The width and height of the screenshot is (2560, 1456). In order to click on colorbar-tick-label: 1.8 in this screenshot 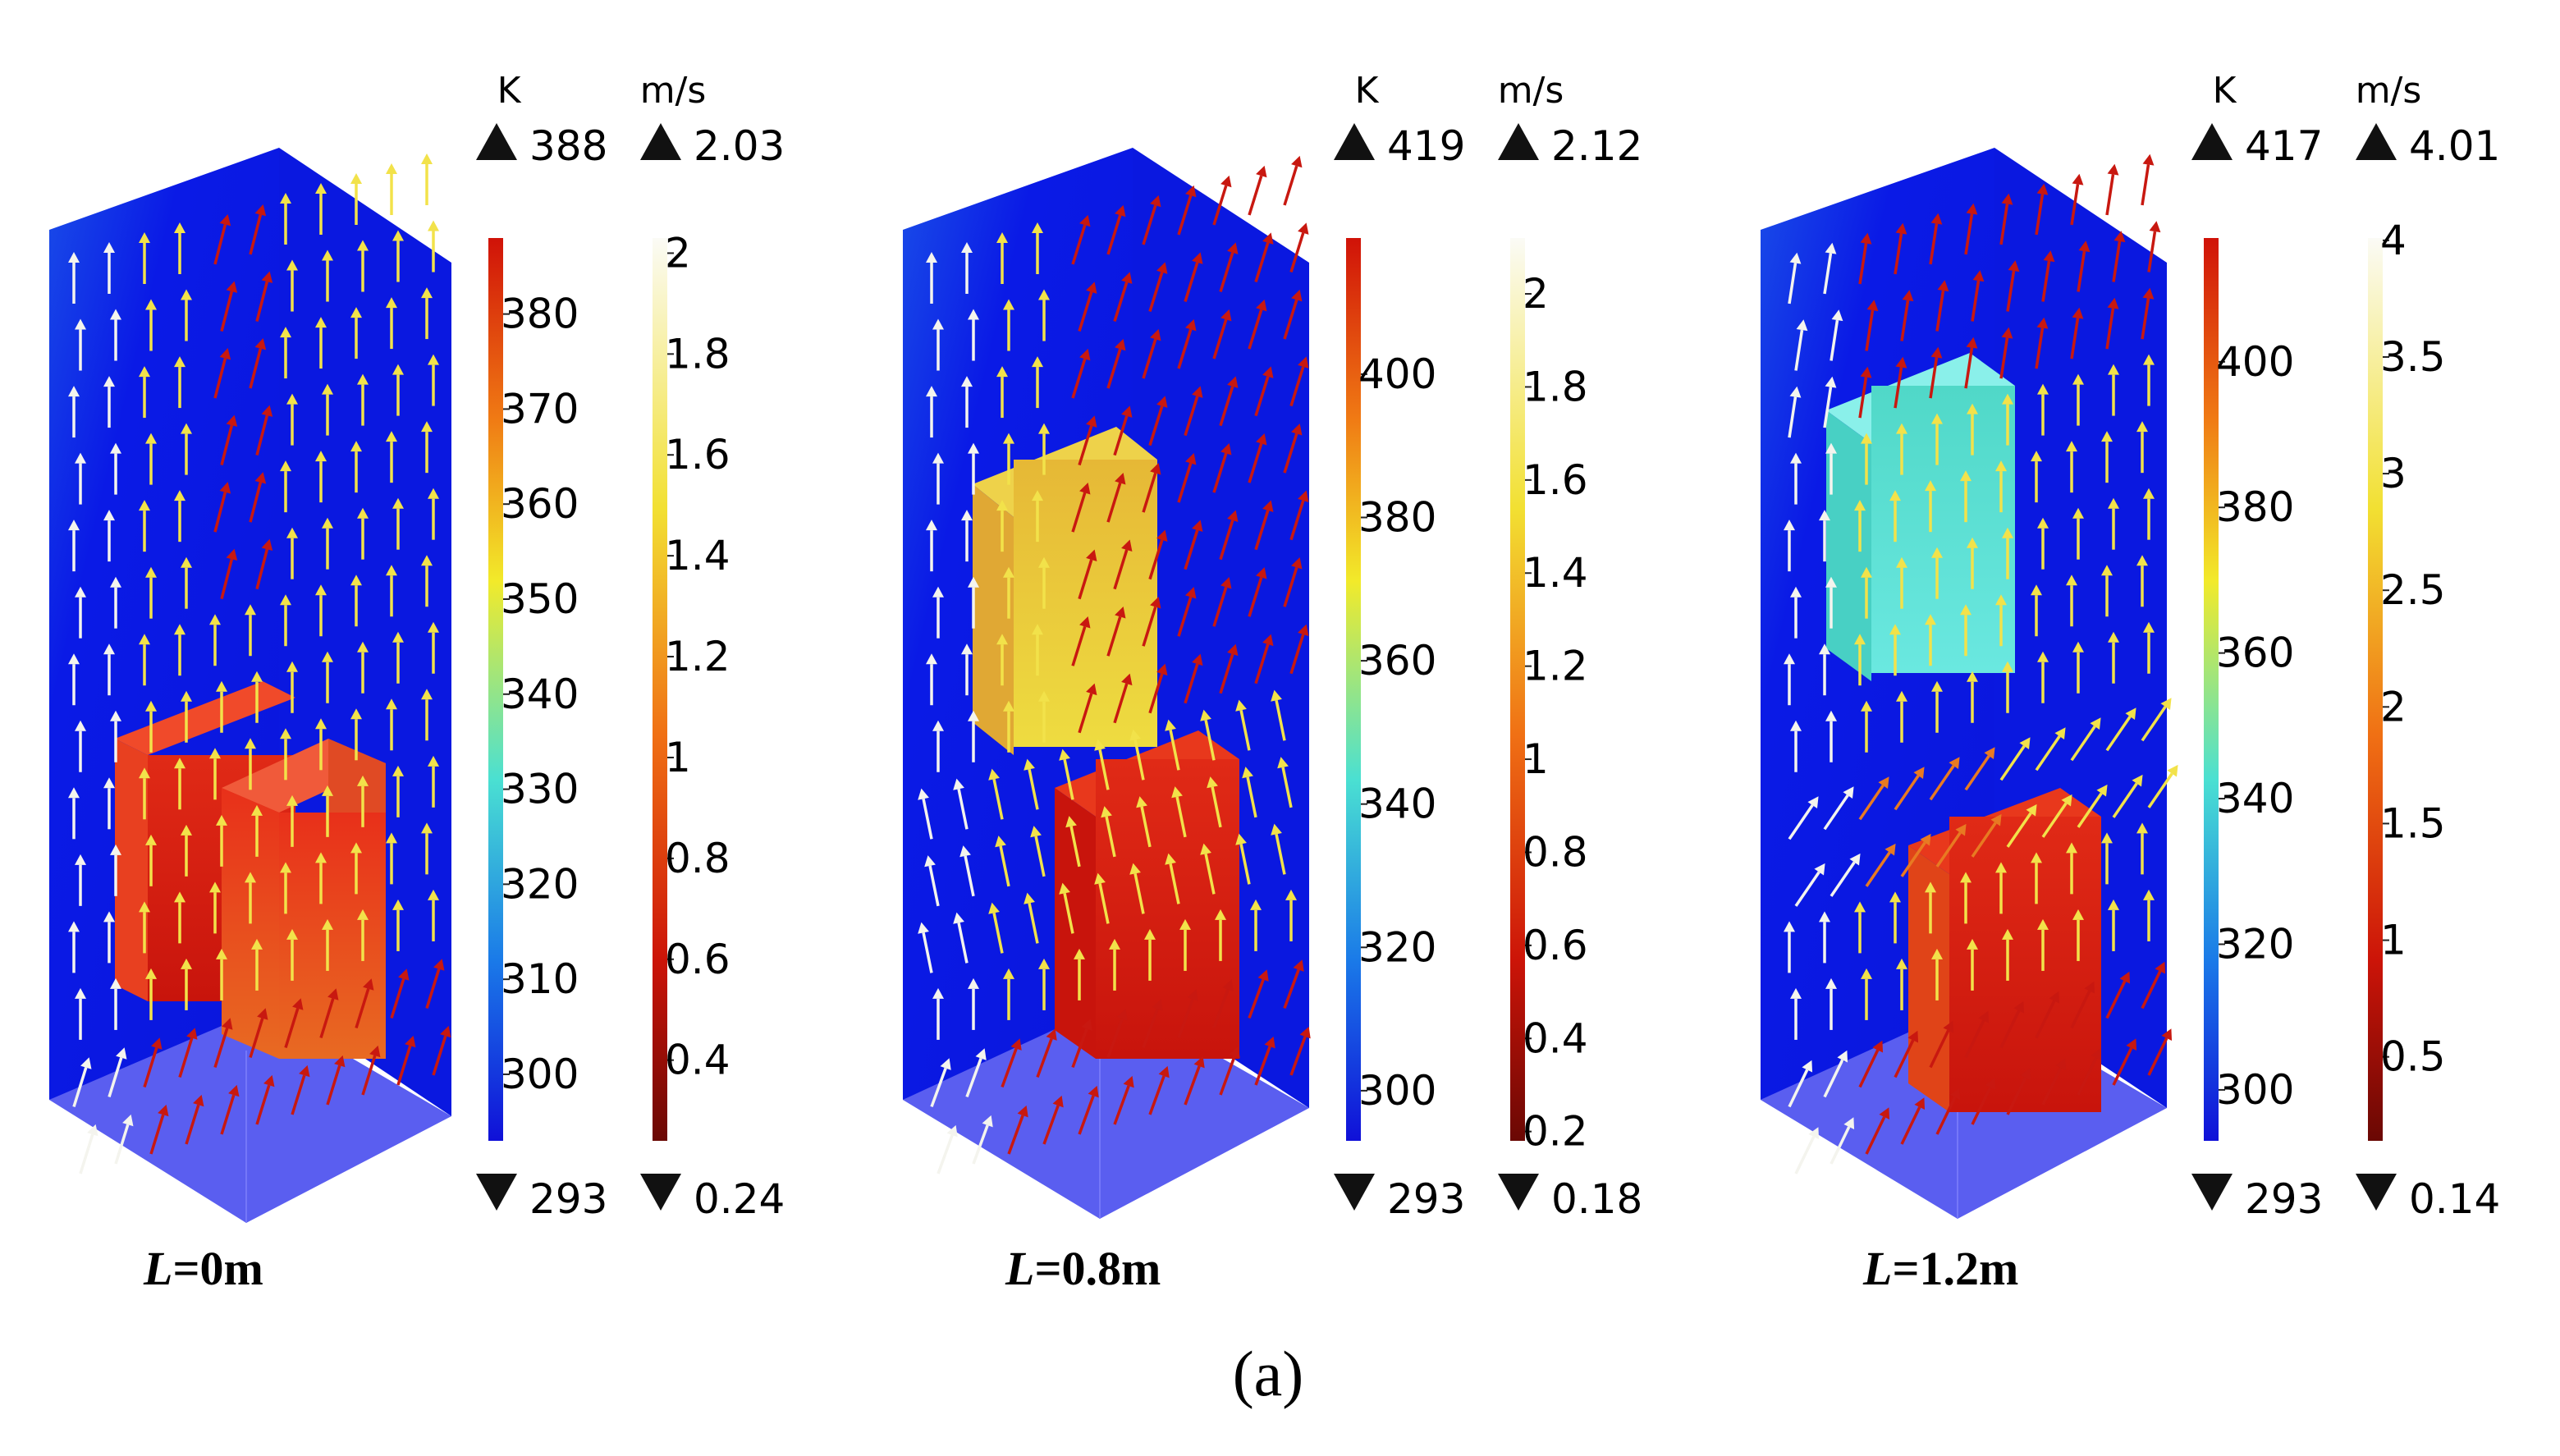, I will do `click(697, 354)`.